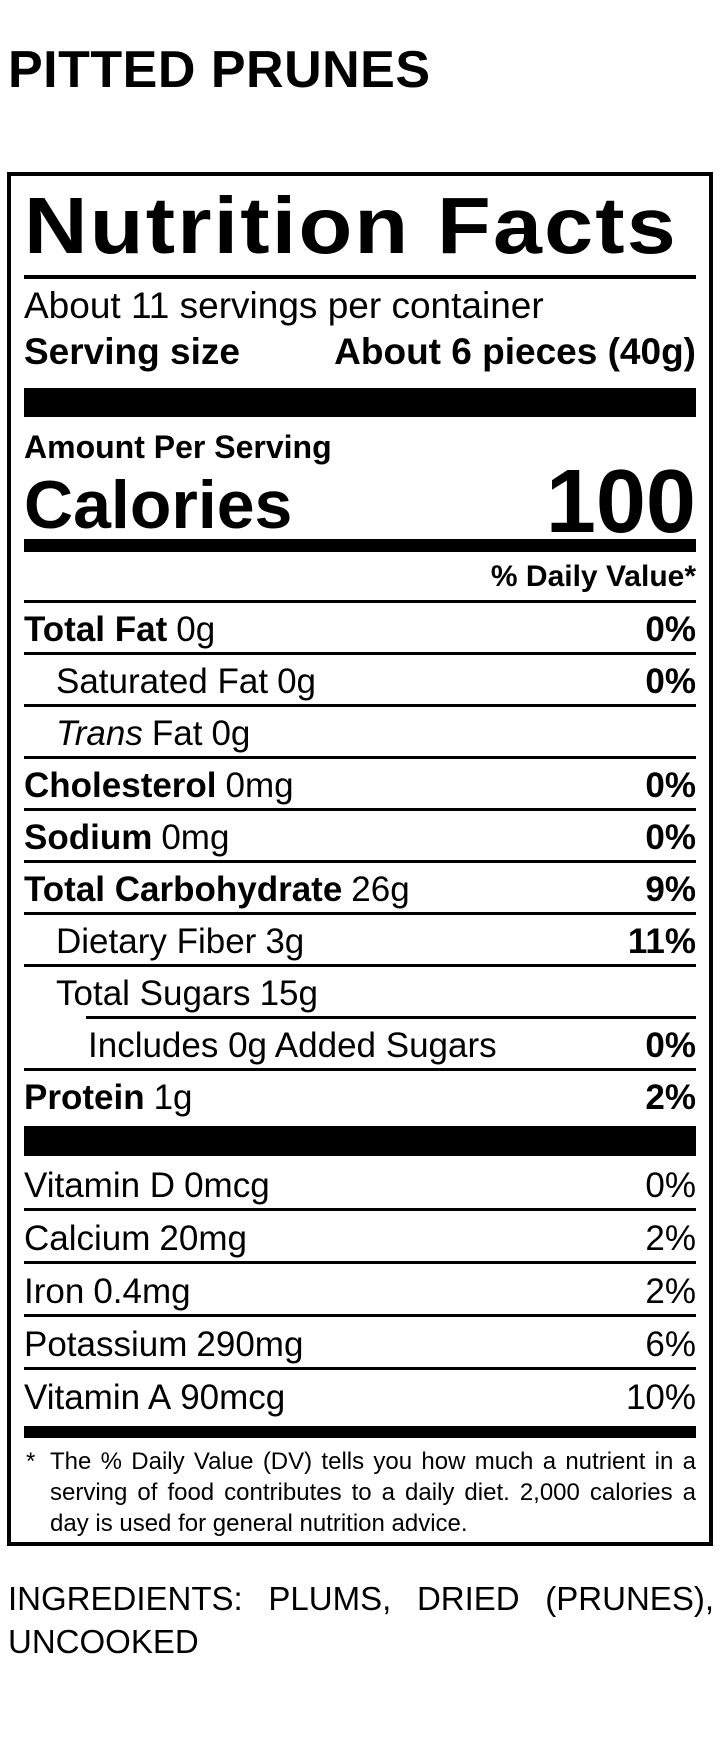 The width and height of the screenshot is (722, 1748). What do you see at coordinates (660, 1398) in the screenshot?
I see `daily-value: 10%` at bounding box center [660, 1398].